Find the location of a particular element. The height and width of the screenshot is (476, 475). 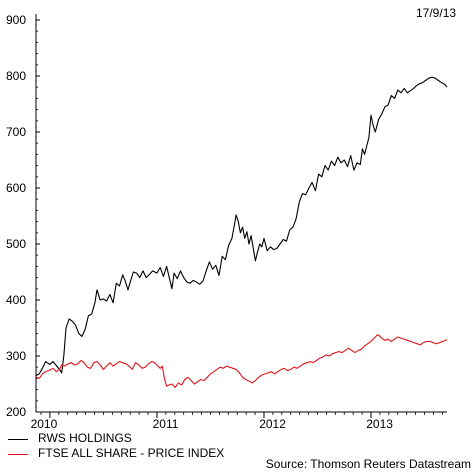

legend-label-ftse: FTSE ALL SHARE - PRICE INDEX is located at coordinates (131, 453).